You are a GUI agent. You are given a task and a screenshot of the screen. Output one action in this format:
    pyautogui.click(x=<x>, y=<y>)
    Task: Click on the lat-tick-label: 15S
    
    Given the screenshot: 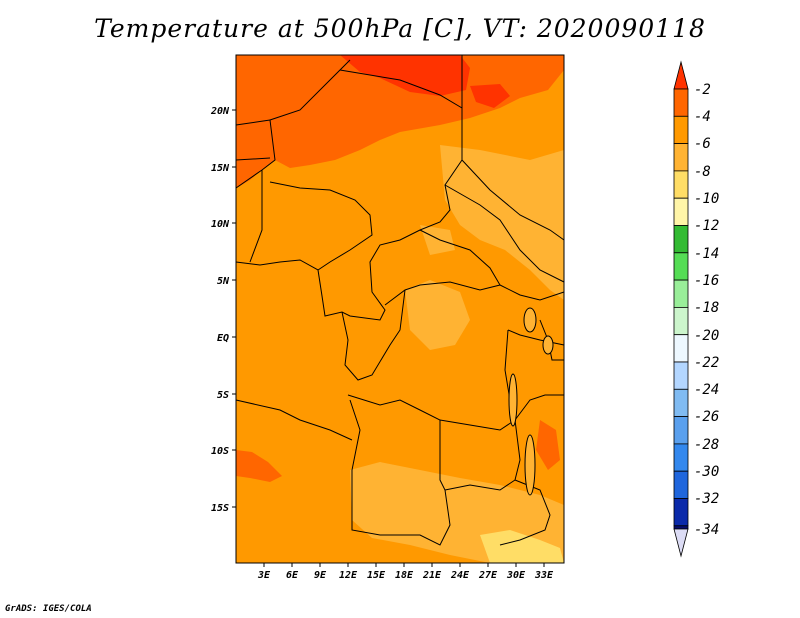 What is the action you would take?
    pyautogui.click(x=220, y=508)
    